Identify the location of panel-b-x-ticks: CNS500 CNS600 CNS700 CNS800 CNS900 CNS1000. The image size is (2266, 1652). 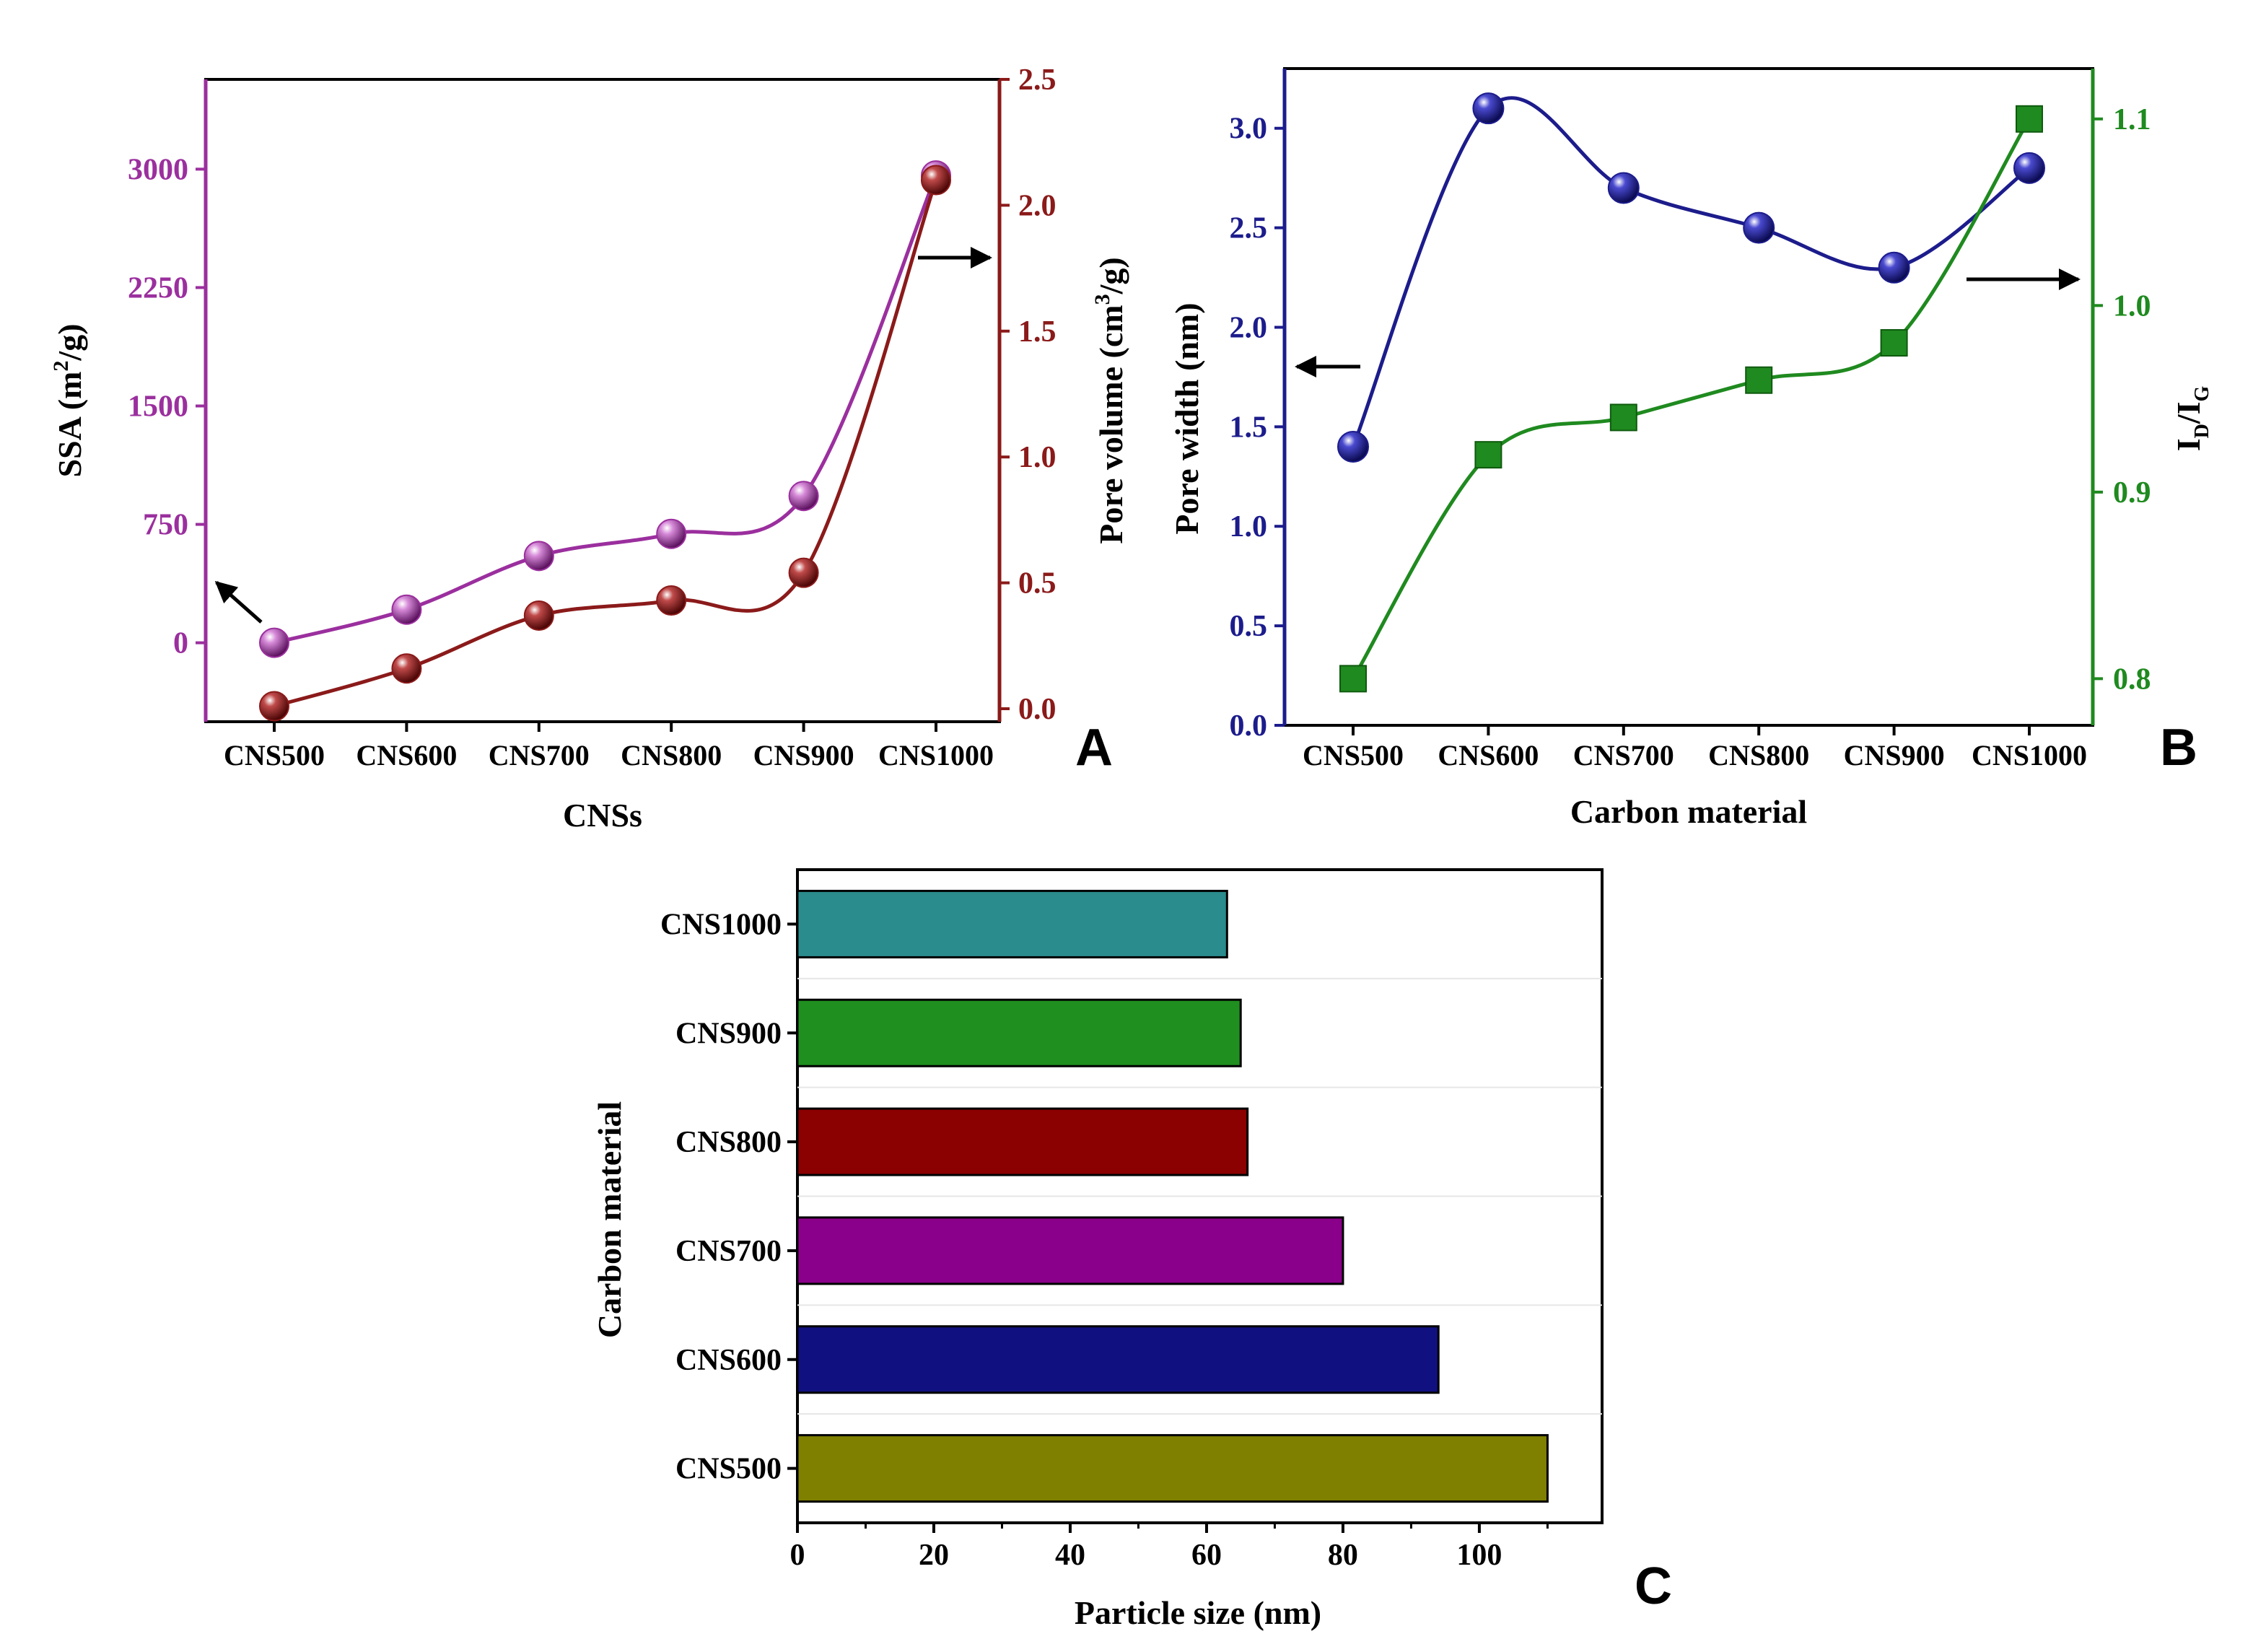
(1695, 749).